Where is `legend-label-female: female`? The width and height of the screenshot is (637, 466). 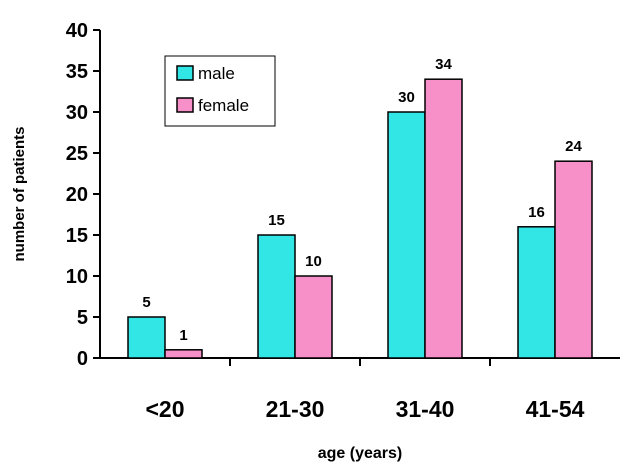
legend-label-female: female is located at coordinates (223, 105).